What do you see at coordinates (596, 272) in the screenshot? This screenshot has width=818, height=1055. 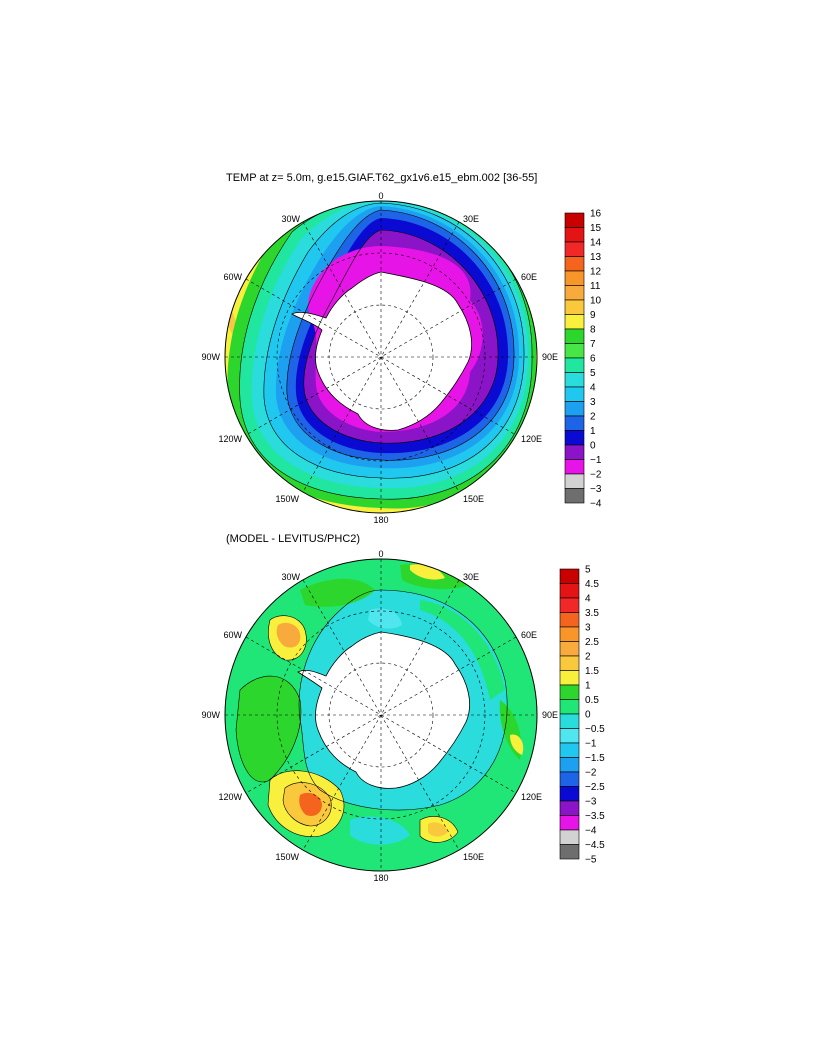 I see `top-colorbar-label: 12` at bounding box center [596, 272].